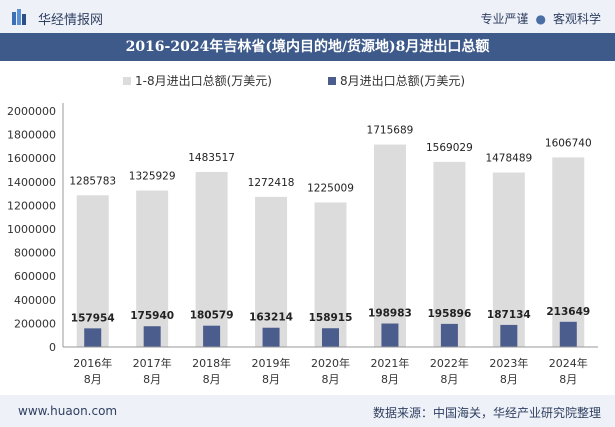 Image resolution: width=615 pixels, height=427 pixels. What do you see at coordinates (92, 371) in the screenshot?
I see `x-tick-label: 2016年 8月` at bounding box center [92, 371].